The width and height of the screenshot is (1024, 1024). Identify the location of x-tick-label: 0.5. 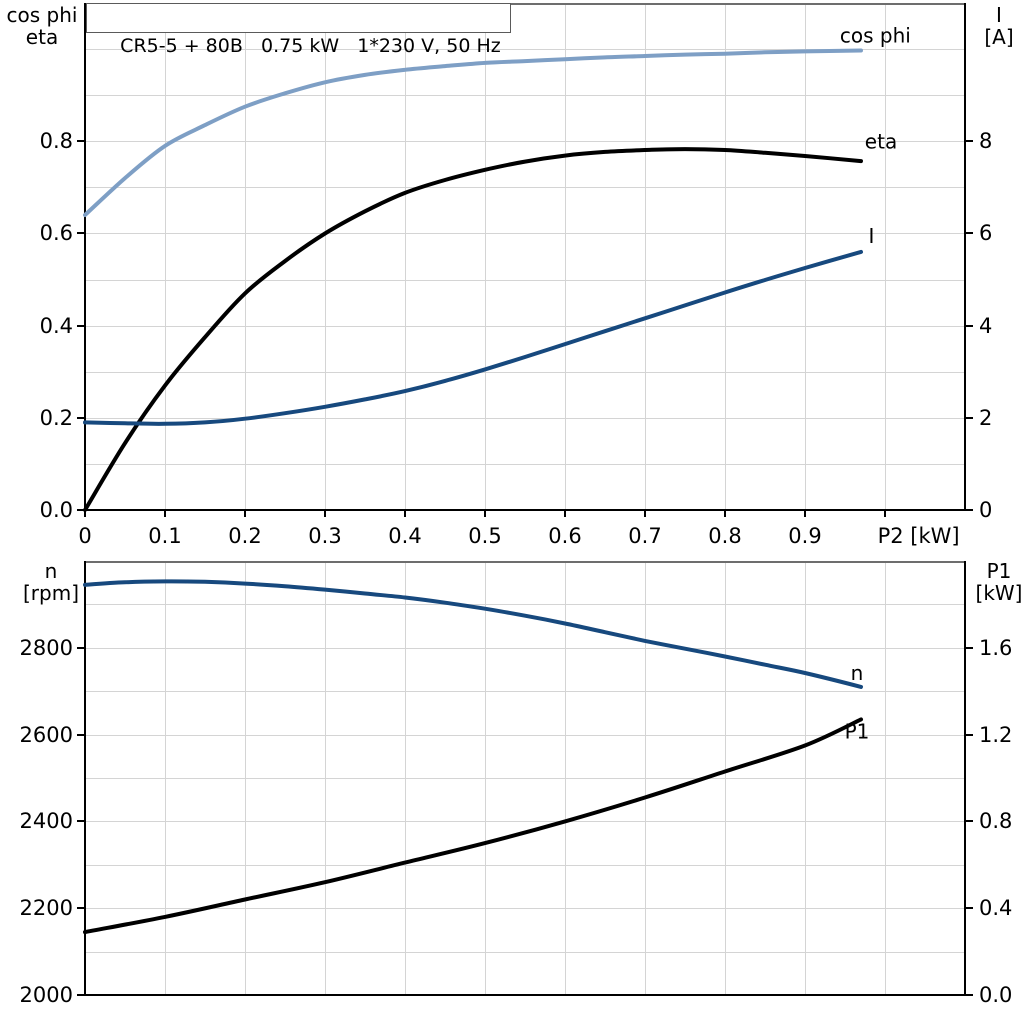
(484, 536).